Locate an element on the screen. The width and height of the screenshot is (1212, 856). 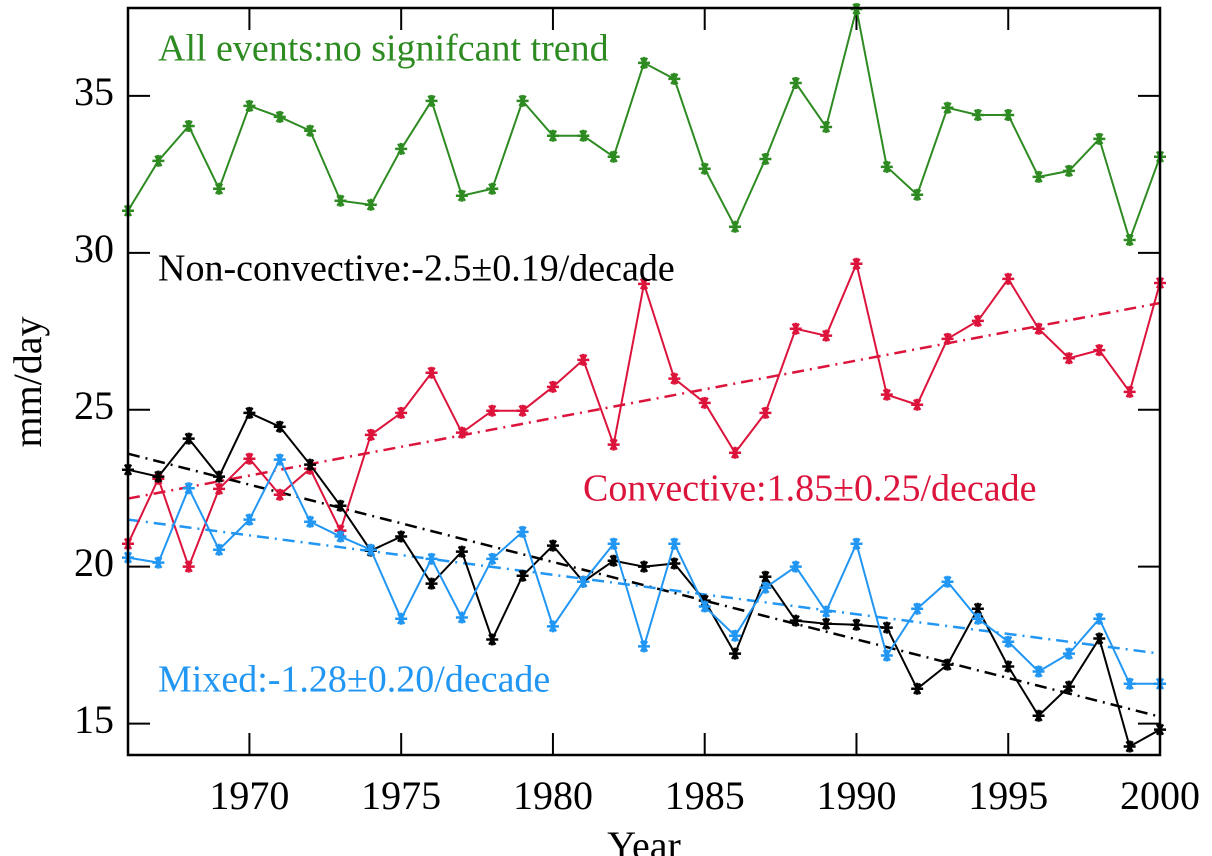
trend-line is located at coordinates (644, 586).